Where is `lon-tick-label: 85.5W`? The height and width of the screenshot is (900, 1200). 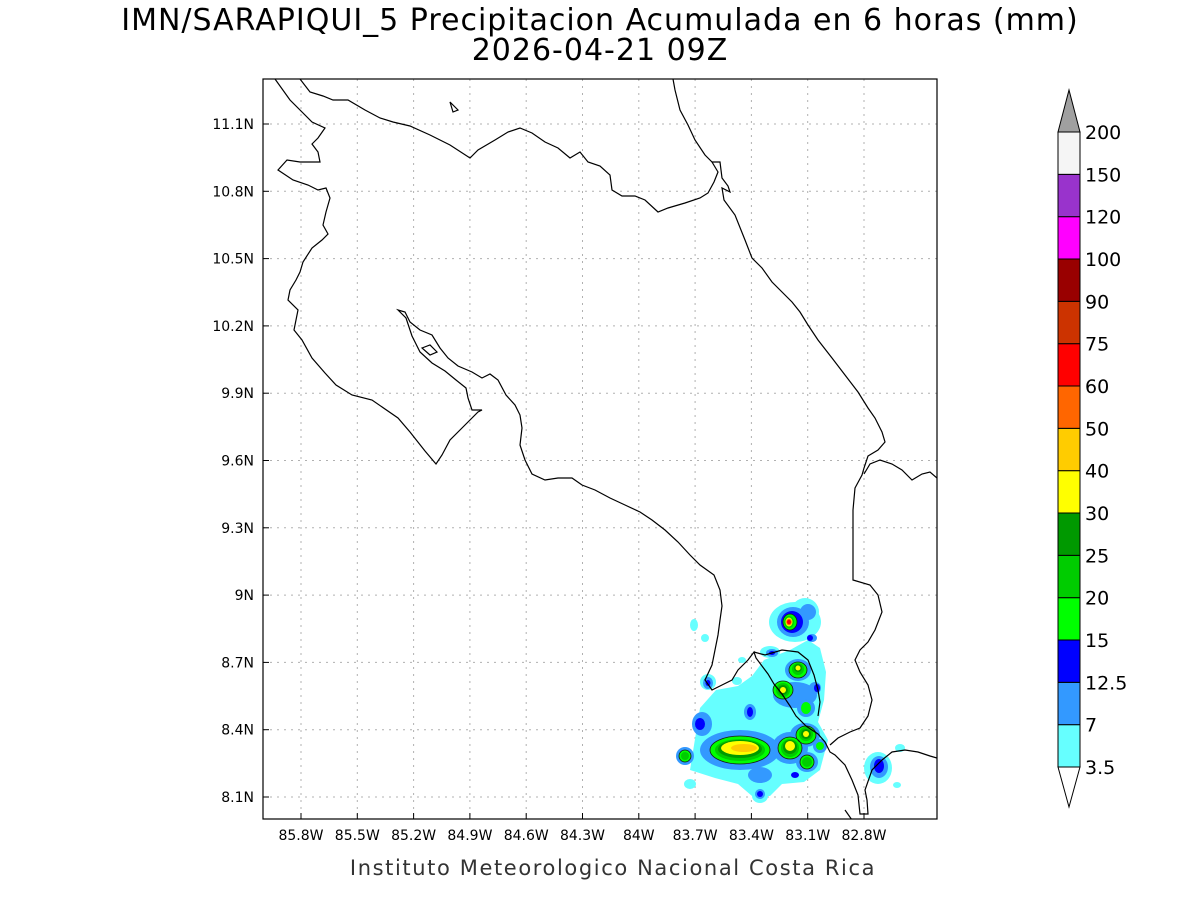 lon-tick-label: 85.5W is located at coordinates (357, 836).